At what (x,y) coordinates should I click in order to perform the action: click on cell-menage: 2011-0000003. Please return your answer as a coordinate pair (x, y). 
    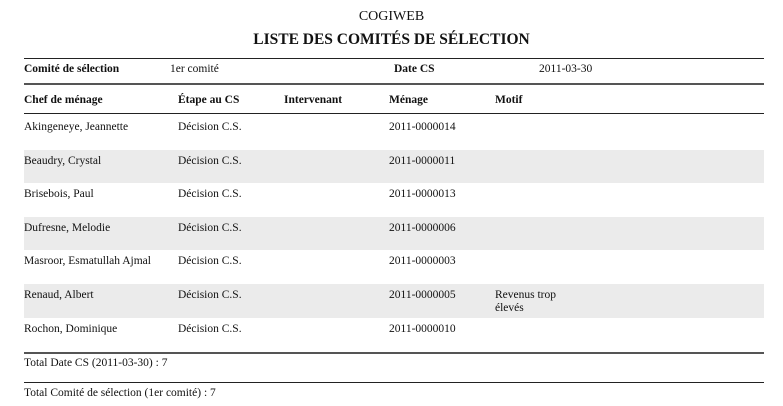
    Looking at the image, I should click on (422, 261).